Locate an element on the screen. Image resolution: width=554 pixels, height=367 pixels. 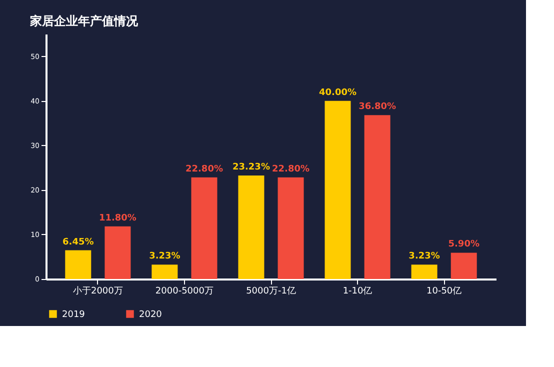
x-tick-label: 小于2000万 is located at coordinates (97, 291).